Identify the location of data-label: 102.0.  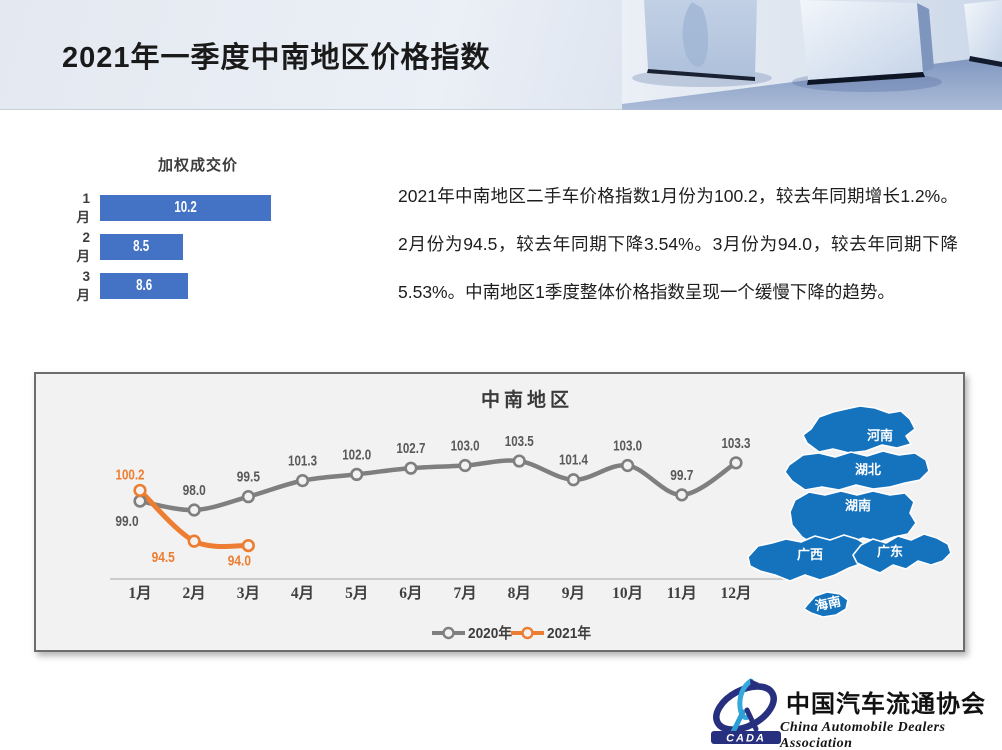
(356, 454).